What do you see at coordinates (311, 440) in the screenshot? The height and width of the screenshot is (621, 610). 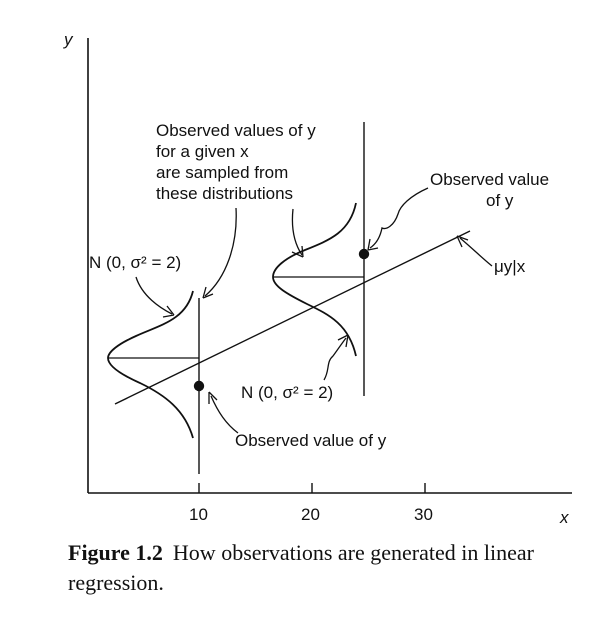 I see `annotation-observed-value-bottom: Observed value of y` at bounding box center [311, 440].